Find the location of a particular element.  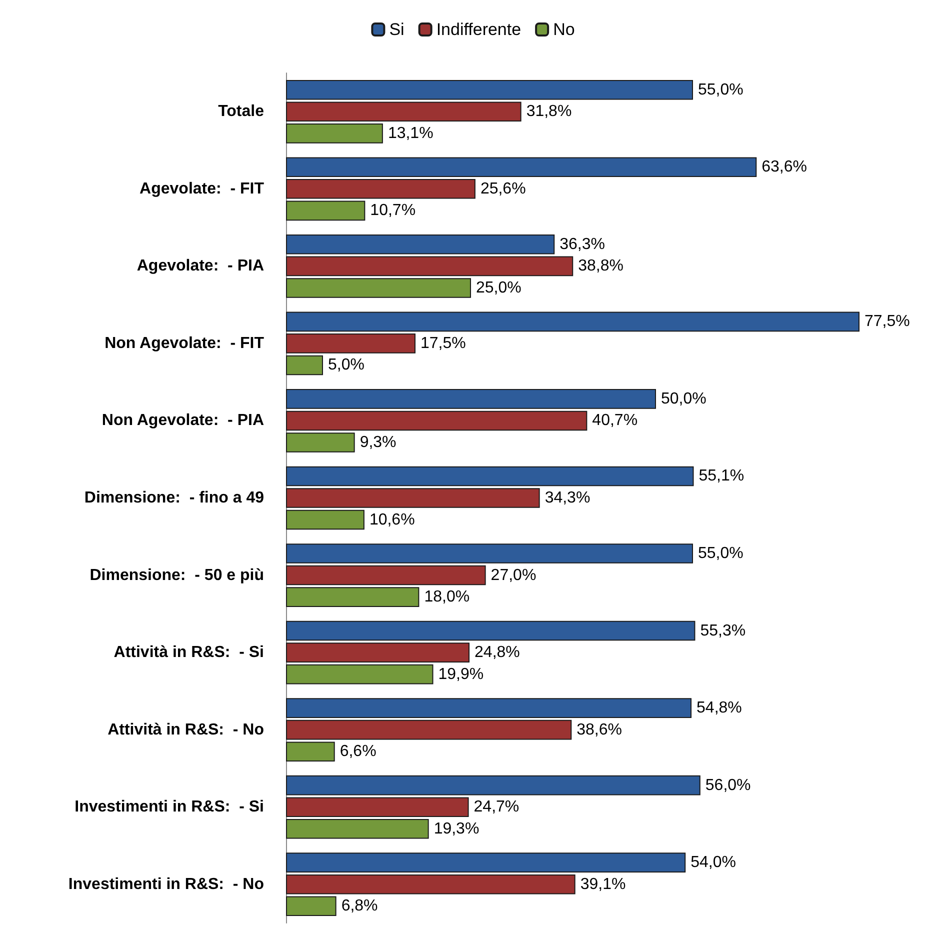

data-label: 77,5% is located at coordinates (887, 321).